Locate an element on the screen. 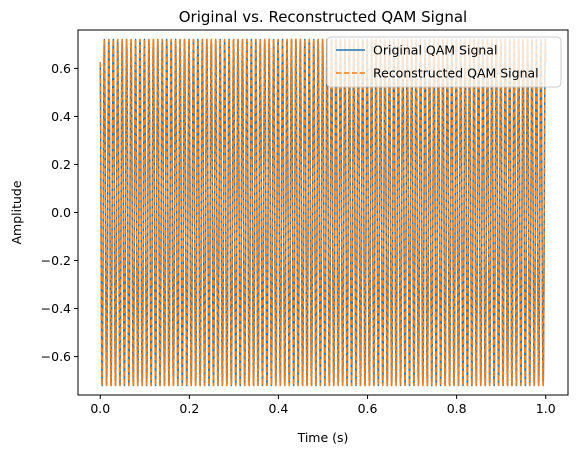 This screenshot has width=578, height=455. x-tick-label: 0.4 is located at coordinates (279, 408).